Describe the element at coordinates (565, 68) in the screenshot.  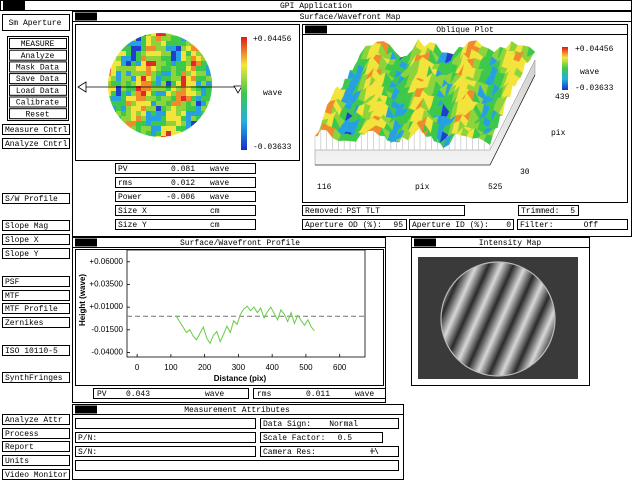
I see `color-bar` at that location.